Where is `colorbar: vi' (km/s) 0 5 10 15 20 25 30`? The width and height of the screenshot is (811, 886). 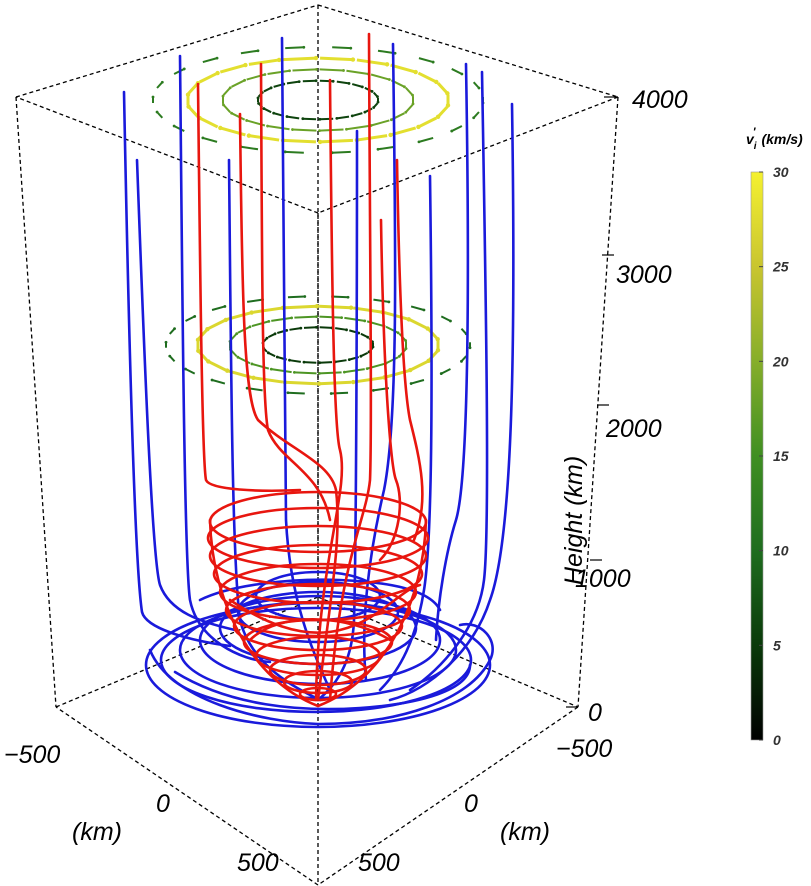 colorbar: vi' (km/s) 0 5 10 15 20 25 30 is located at coordinates (774, 436).